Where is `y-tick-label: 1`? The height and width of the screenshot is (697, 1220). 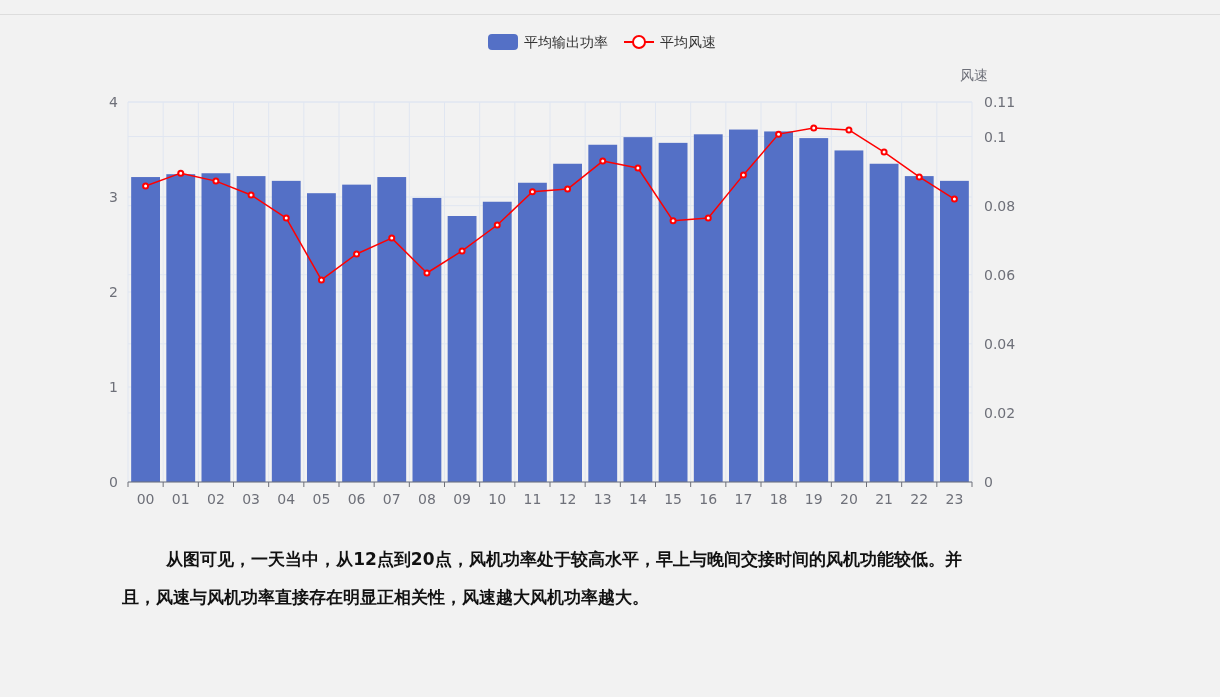
y-tick-label: 1 is located at coordinates (113, 387).